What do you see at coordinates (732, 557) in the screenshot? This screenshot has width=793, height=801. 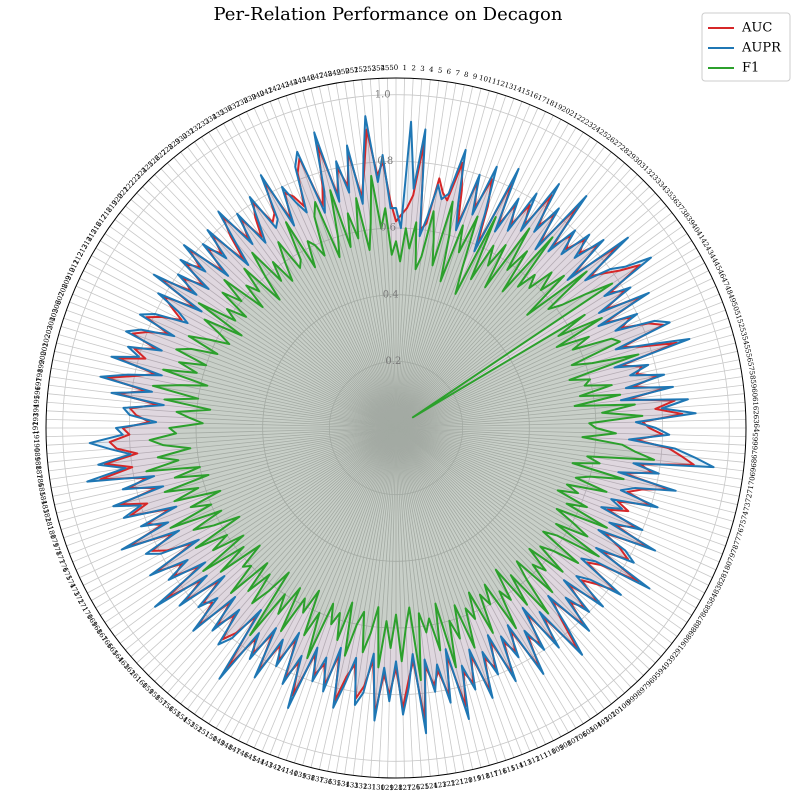 I see `category-label: 79` at bounding box center [732, 557].